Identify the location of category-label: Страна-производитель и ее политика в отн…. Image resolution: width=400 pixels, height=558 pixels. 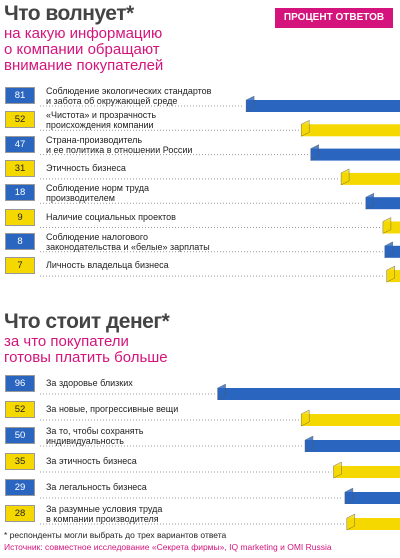
(119, 144).